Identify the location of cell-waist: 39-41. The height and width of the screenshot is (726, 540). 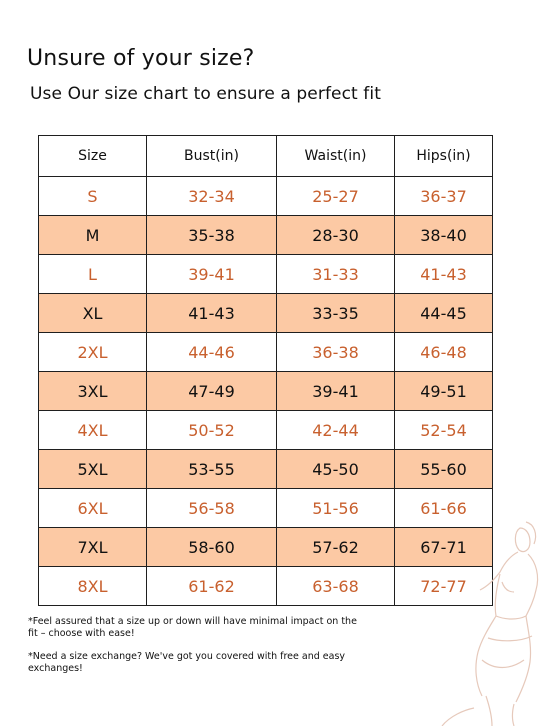
(335, 391).